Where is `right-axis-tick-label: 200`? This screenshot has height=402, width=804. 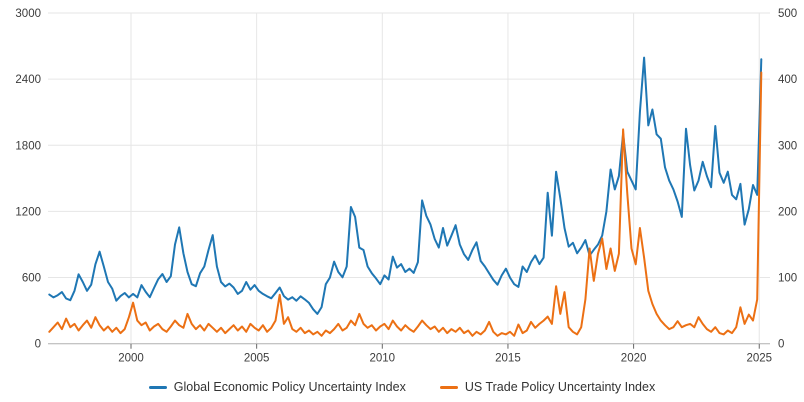
right-axis-tick-label: 200 is located at coordinates (787, 212).